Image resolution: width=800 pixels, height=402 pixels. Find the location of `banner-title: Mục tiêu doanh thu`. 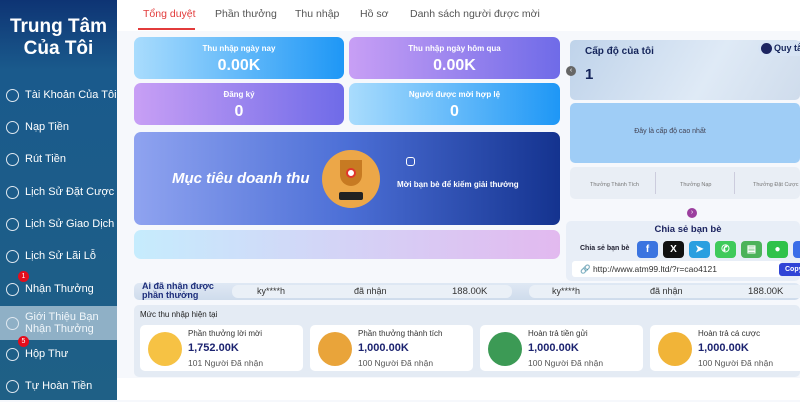

banner-title: Mục tiêu doanh thu is located at coordinates (241, 178).